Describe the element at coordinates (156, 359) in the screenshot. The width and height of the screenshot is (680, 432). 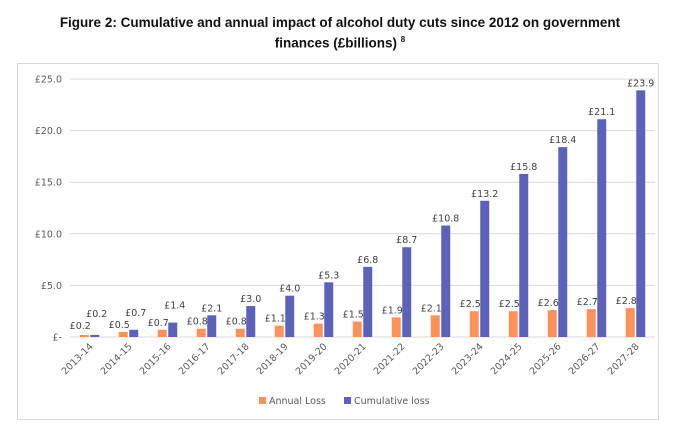
I see `x-tick-label: 2015-16` at that location.